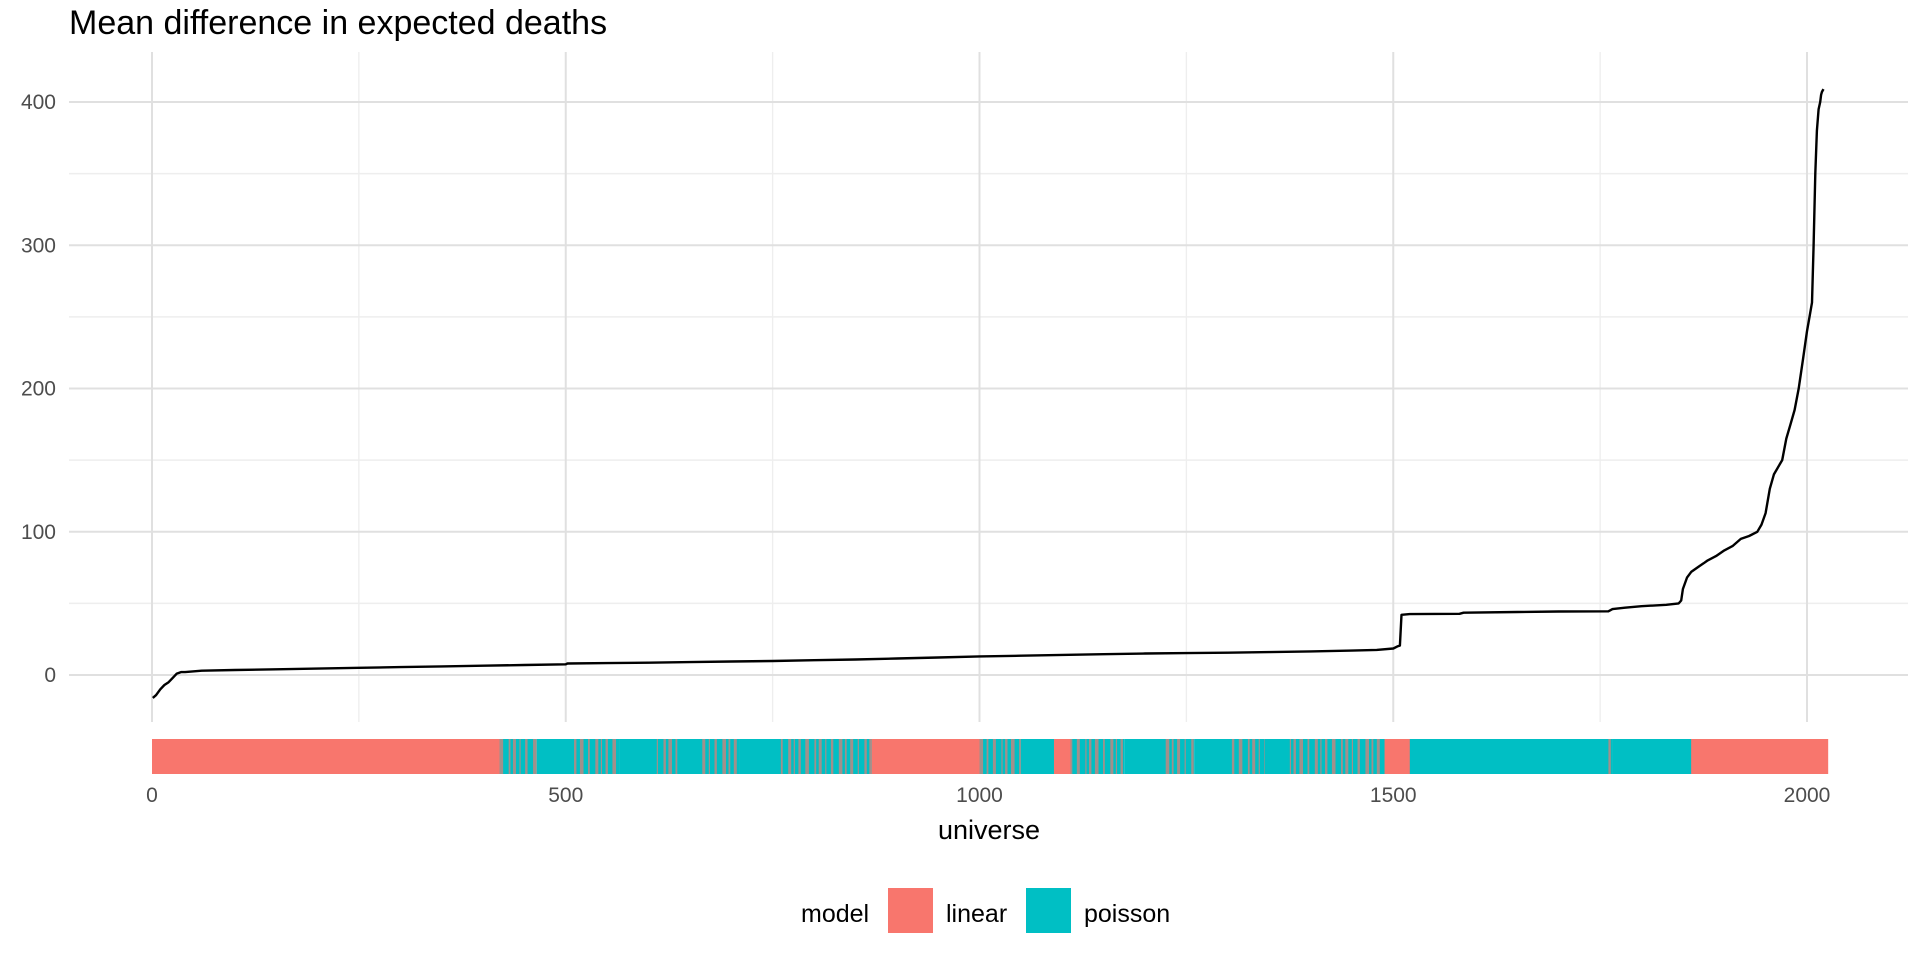  Describe the element at coordinates (38, 532) in the screenshot. I see `y-tick-label: 100` at that location.